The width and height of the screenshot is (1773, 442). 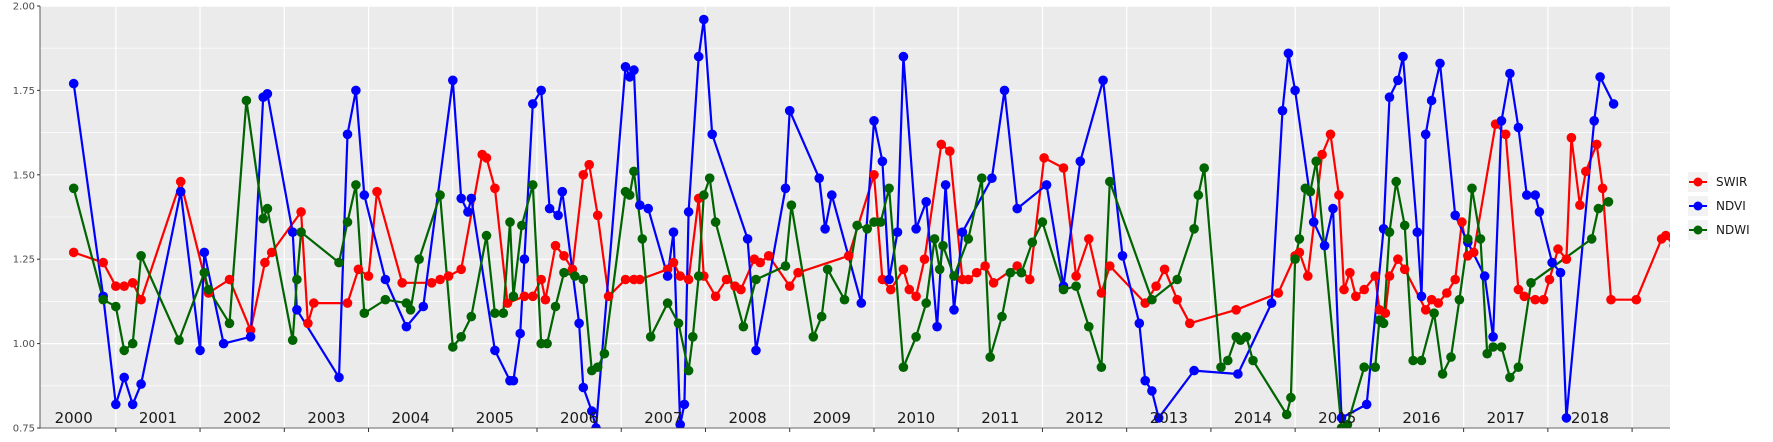 What do you see at coordinates (1731, 182) in the screenshot?
I see `legend-label-swir: SWIR` at bounding box center [1731, 182].